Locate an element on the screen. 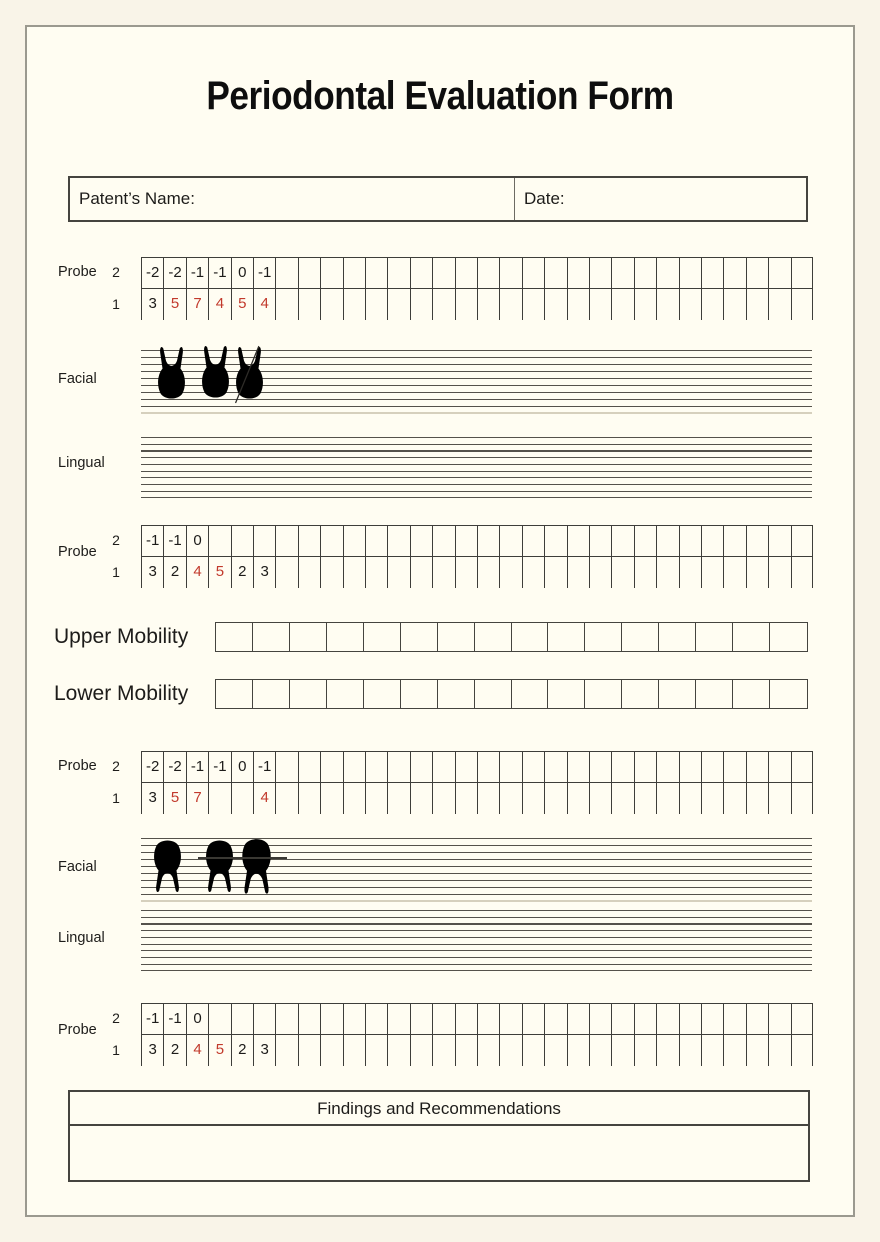 This screenshot has height=1242, width=880. lingual-chart-area-upper is located at coordinates (476, 469).